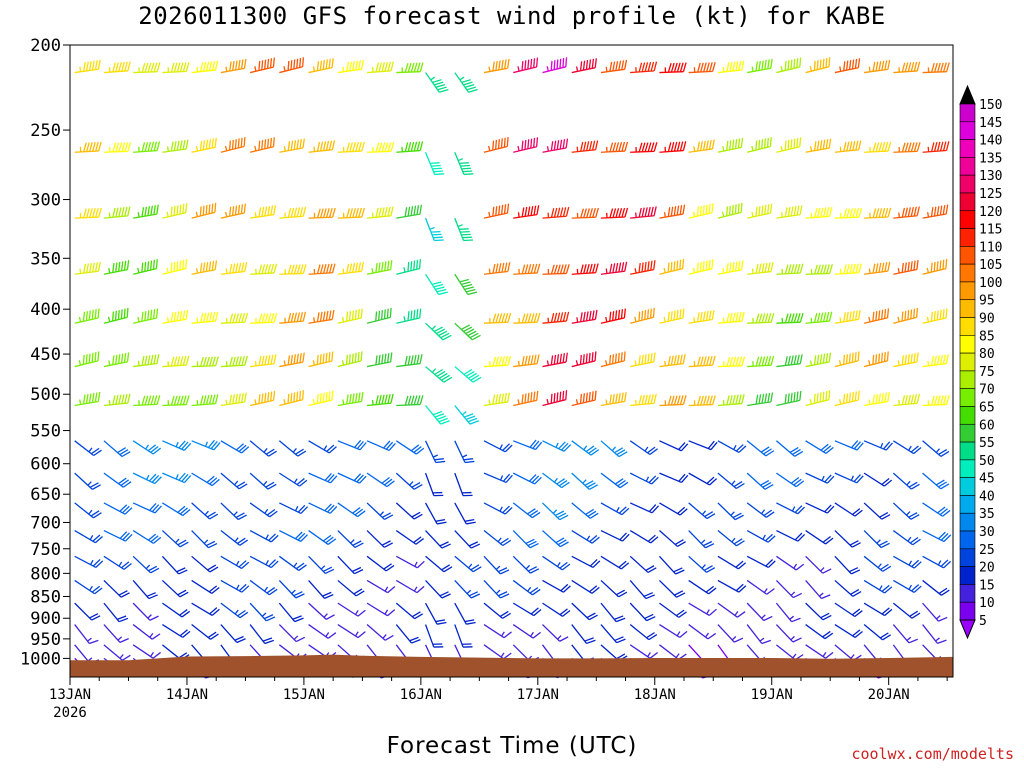  What do you see at coordinates (40, 659) in the screenshot?
I see `y-tick-label: 1000` at bounding box center [40, 659].